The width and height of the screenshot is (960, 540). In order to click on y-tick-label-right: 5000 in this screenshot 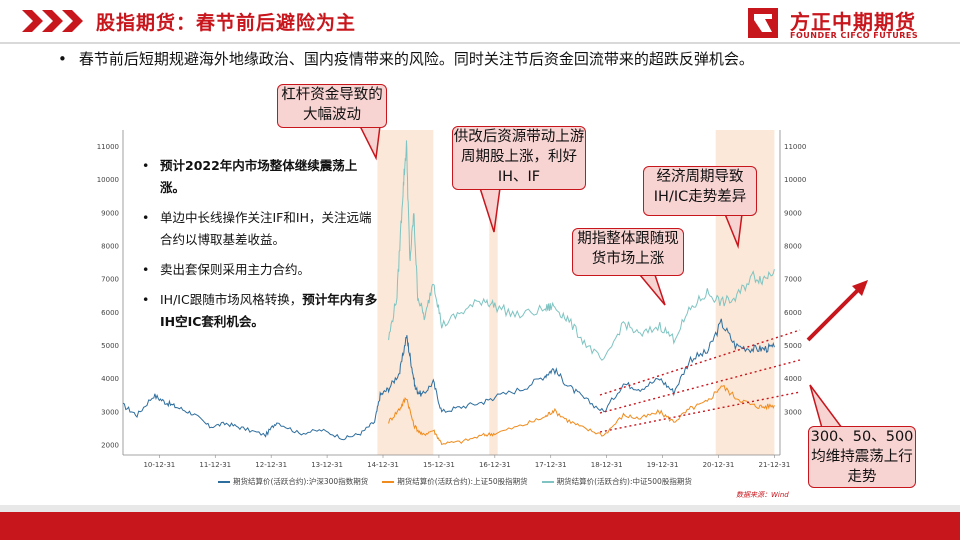, I will do `click(793, 346)`.